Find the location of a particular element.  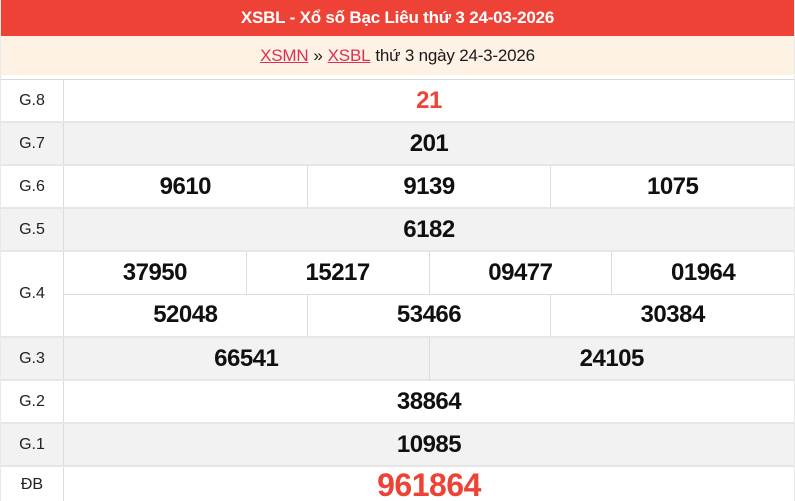

table-row-g2: G.2 38864 is located at coordinates (397, 402).